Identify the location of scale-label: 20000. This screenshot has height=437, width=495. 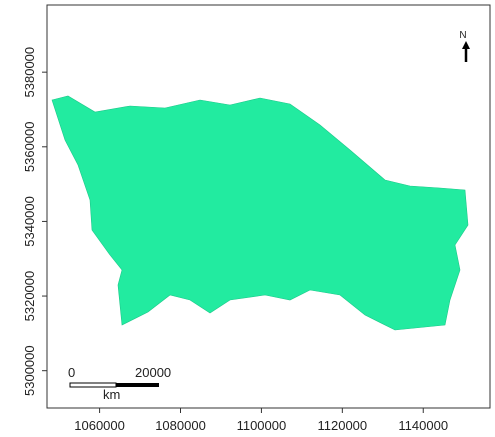
(153, 372).